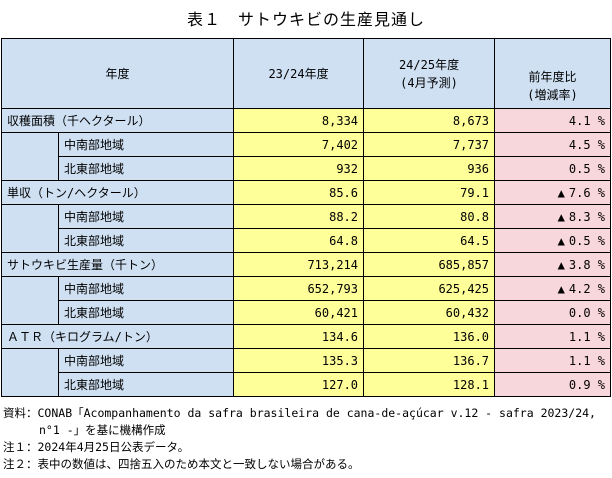  I want to click on table-row: 北東部地域 64.8 64.5 ▲ 0.5 %, so click(306, 240).